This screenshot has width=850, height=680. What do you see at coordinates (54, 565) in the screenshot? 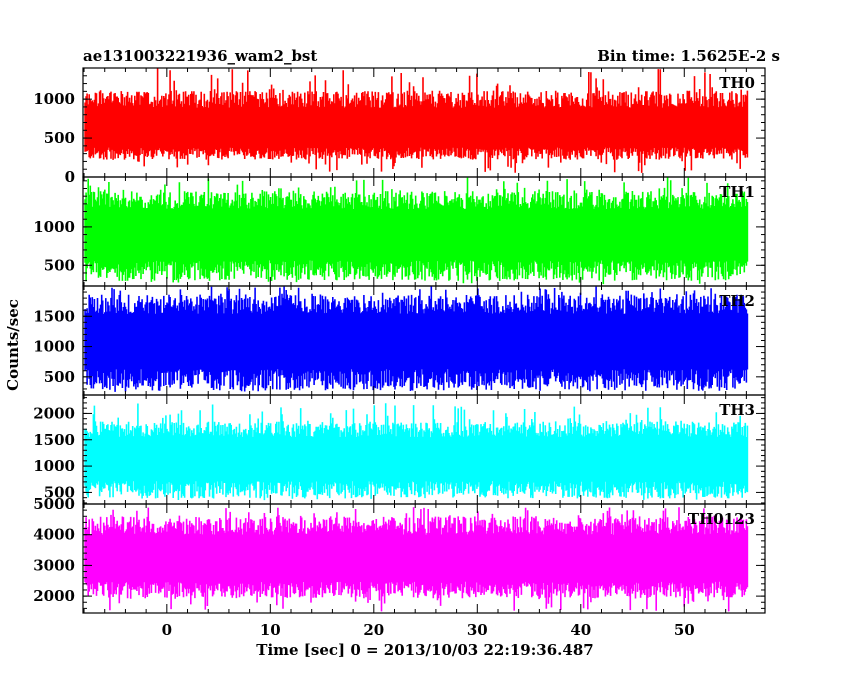
I see `y-tick-label: 3000` at bounding box center [54, 565].